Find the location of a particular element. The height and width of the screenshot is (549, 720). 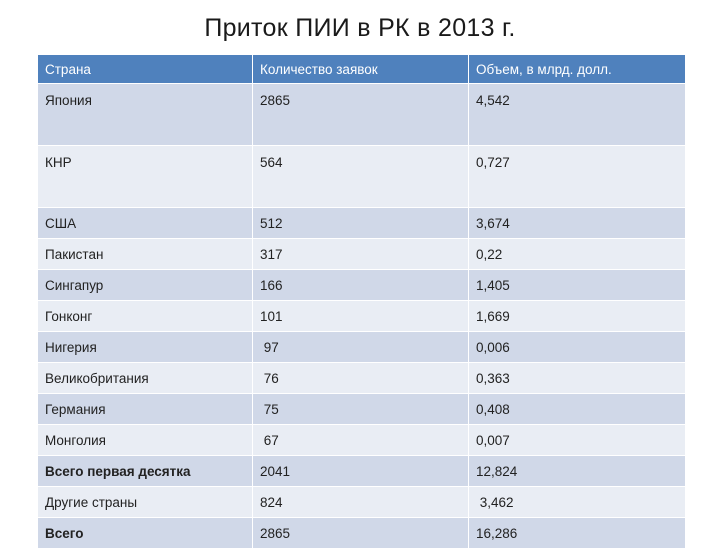

cell-applications: 67 is located at coordinates (360, 440).